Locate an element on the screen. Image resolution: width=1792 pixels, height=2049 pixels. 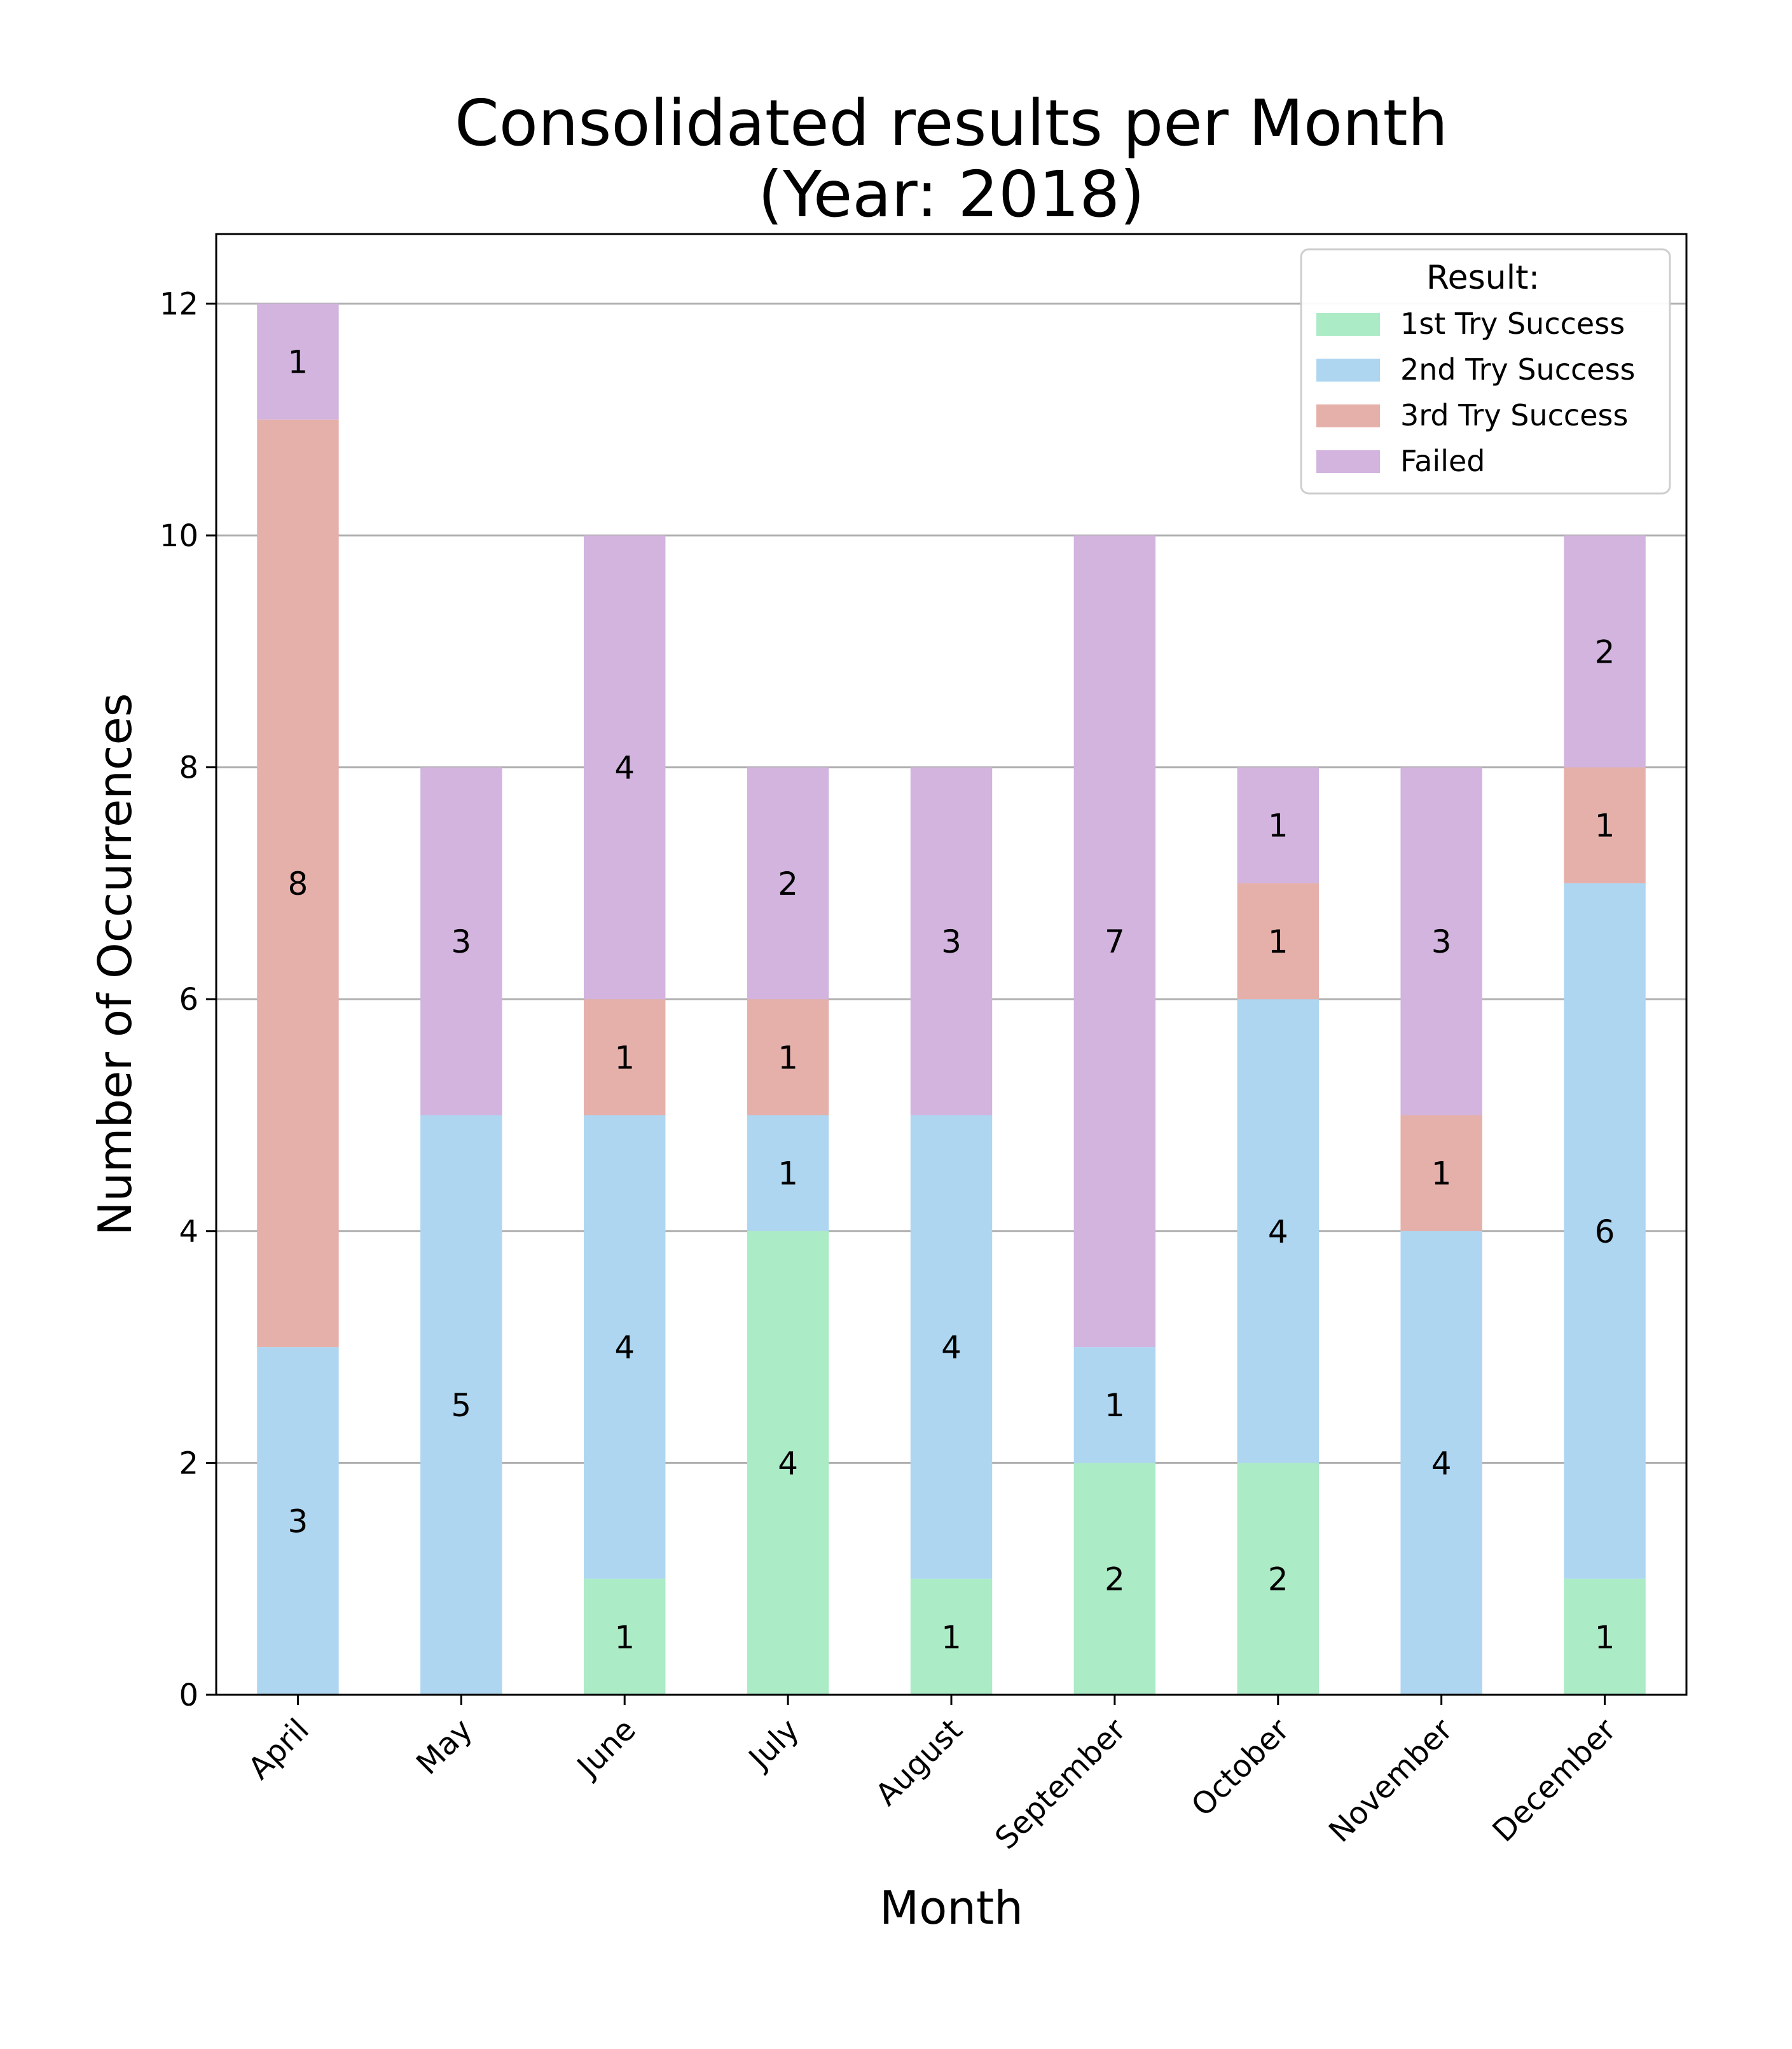
x-tick-label: November is located at coordinates (1390, 1781).